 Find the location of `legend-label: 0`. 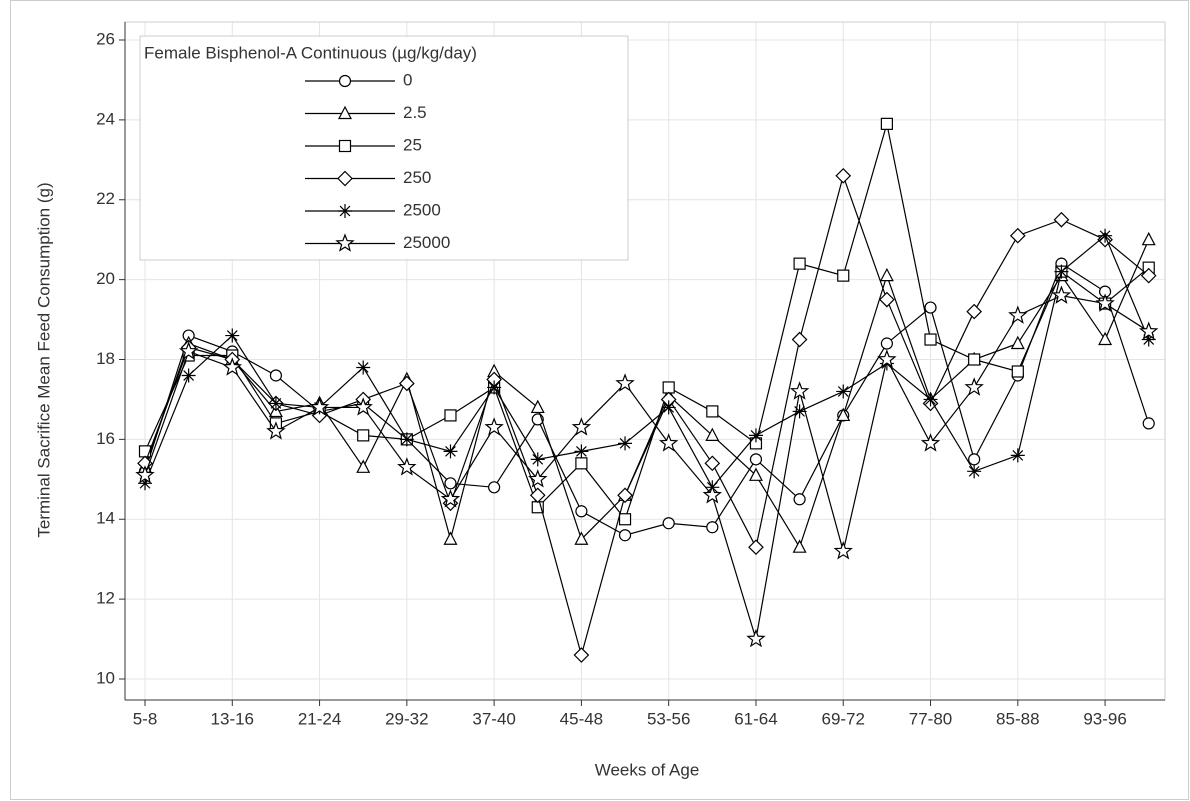

legend-label: 0 is located at coordinates (407, 79).